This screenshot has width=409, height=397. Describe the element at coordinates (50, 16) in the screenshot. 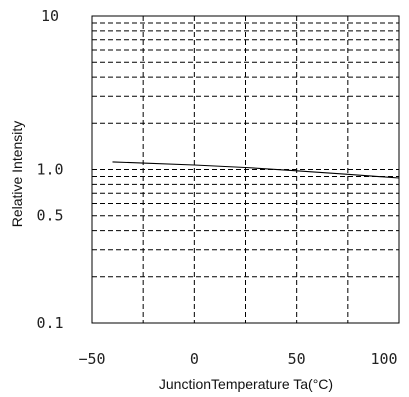

I see `y-tick-label: 10` at that location.